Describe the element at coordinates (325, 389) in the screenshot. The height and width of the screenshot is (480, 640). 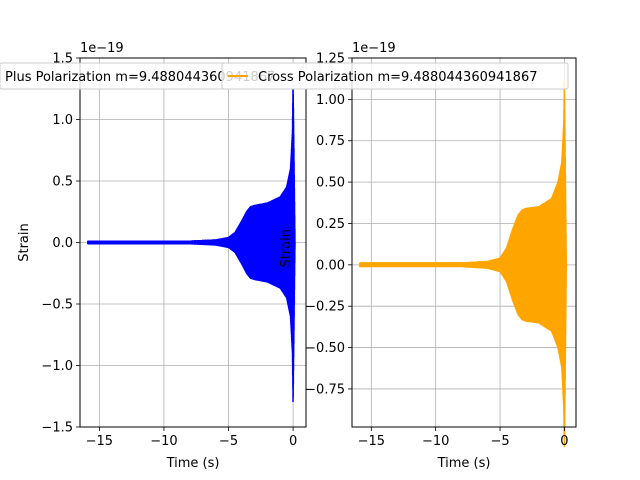
I see `y-tick-label: −0.75` at that location.